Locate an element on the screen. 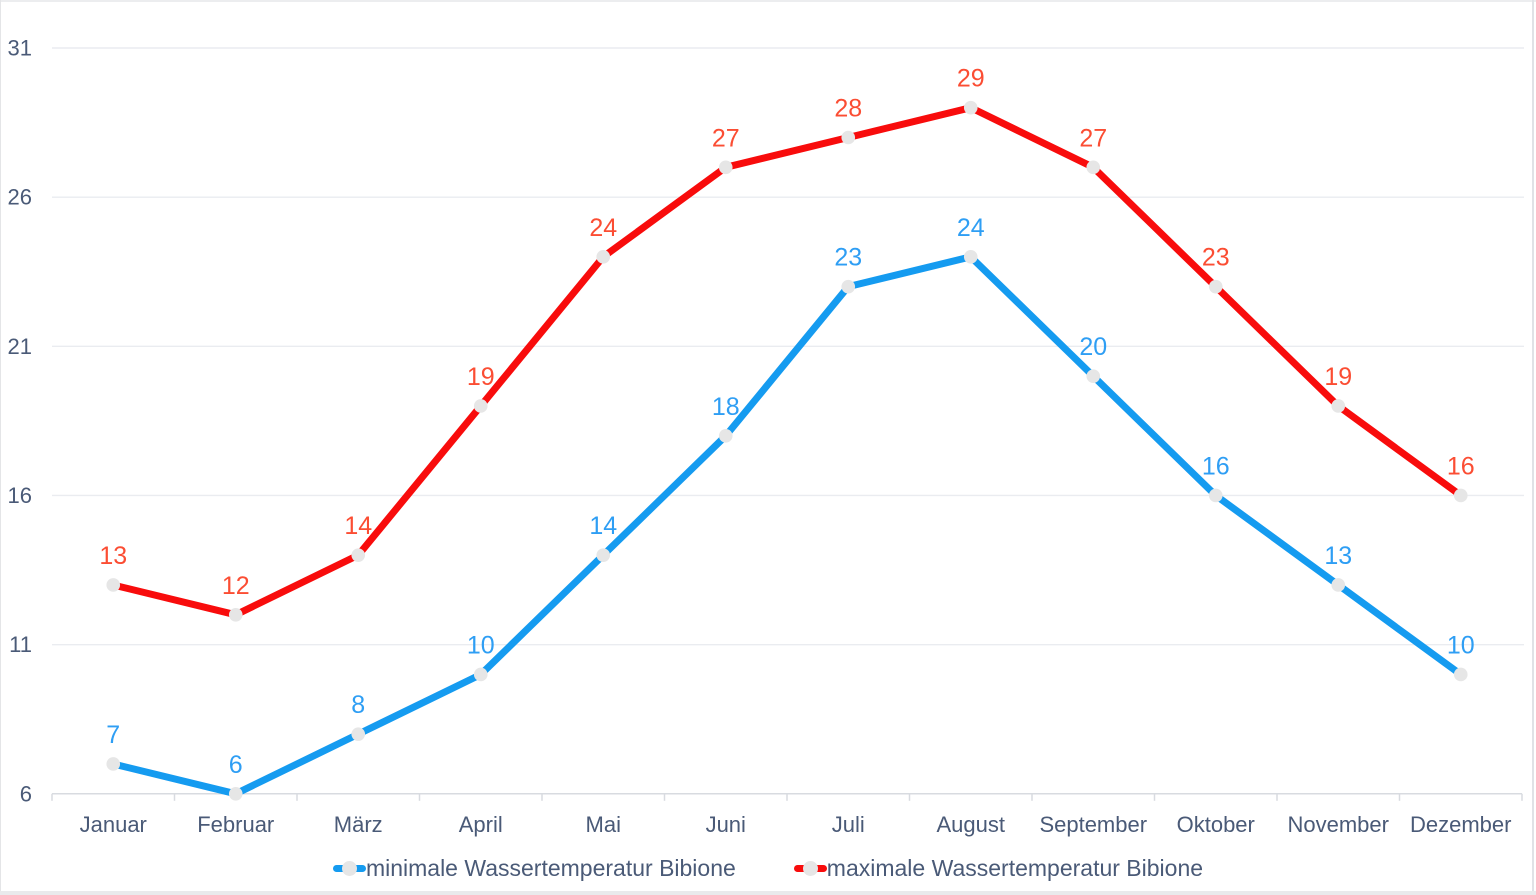 The width and height of the screenshot is (1536, 895). y-axis-tick-label: 11 is located at coordinates (20, 644).